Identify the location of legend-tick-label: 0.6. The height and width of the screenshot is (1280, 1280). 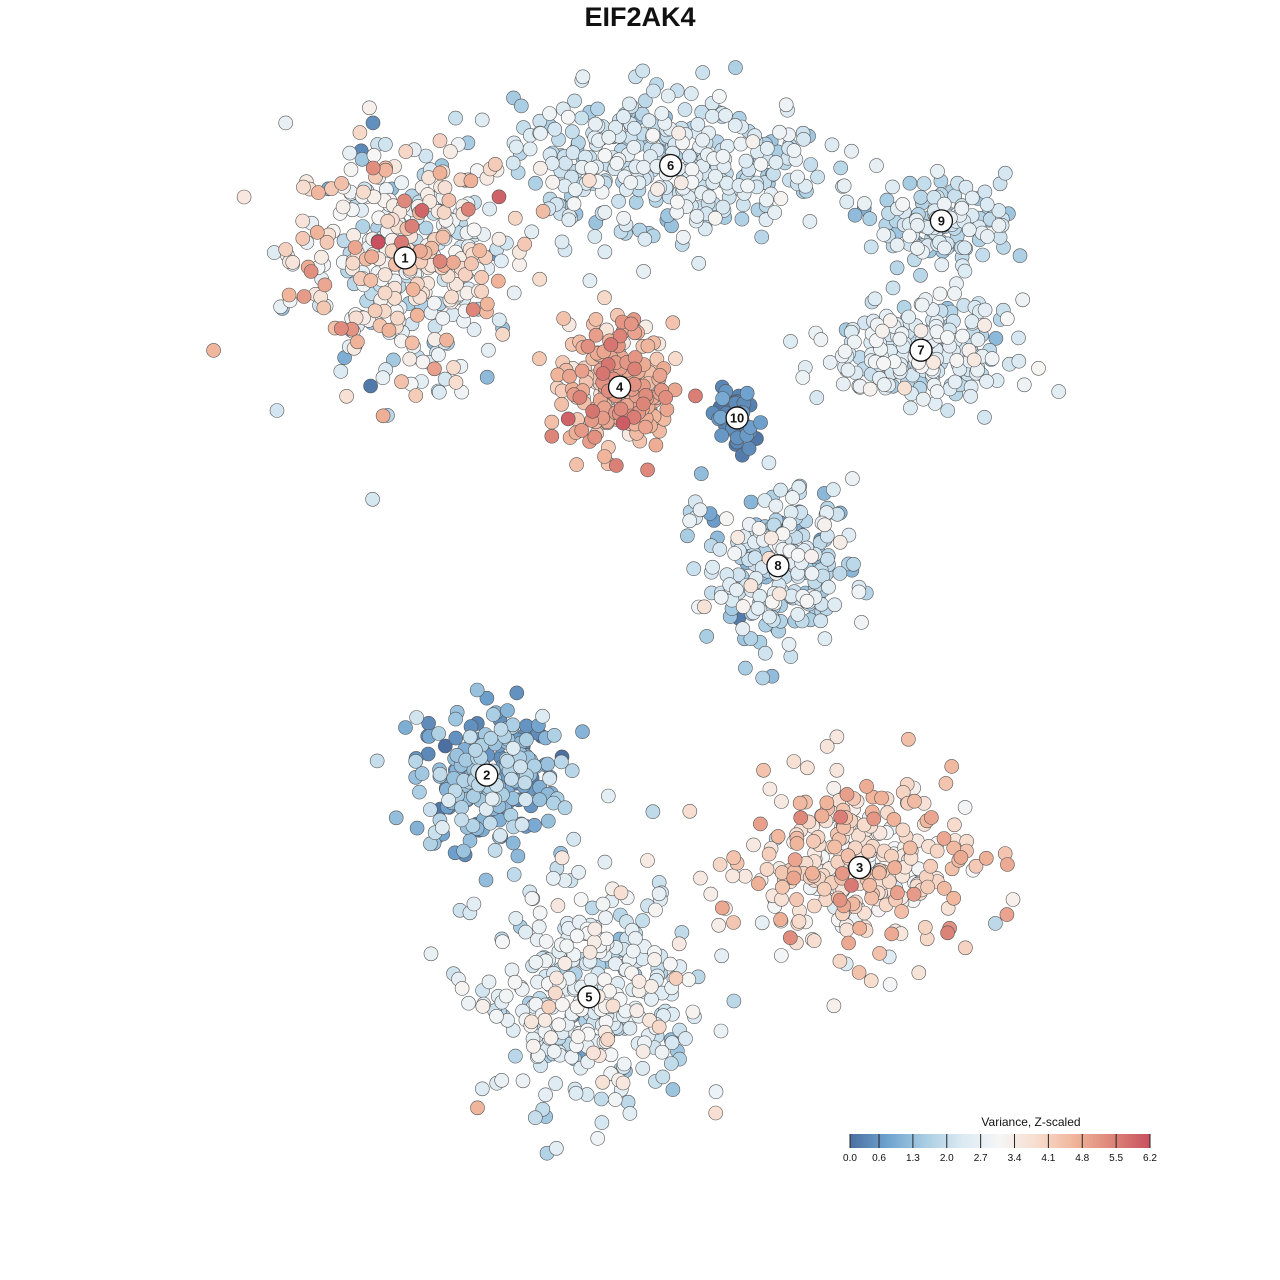
(879, 1158).